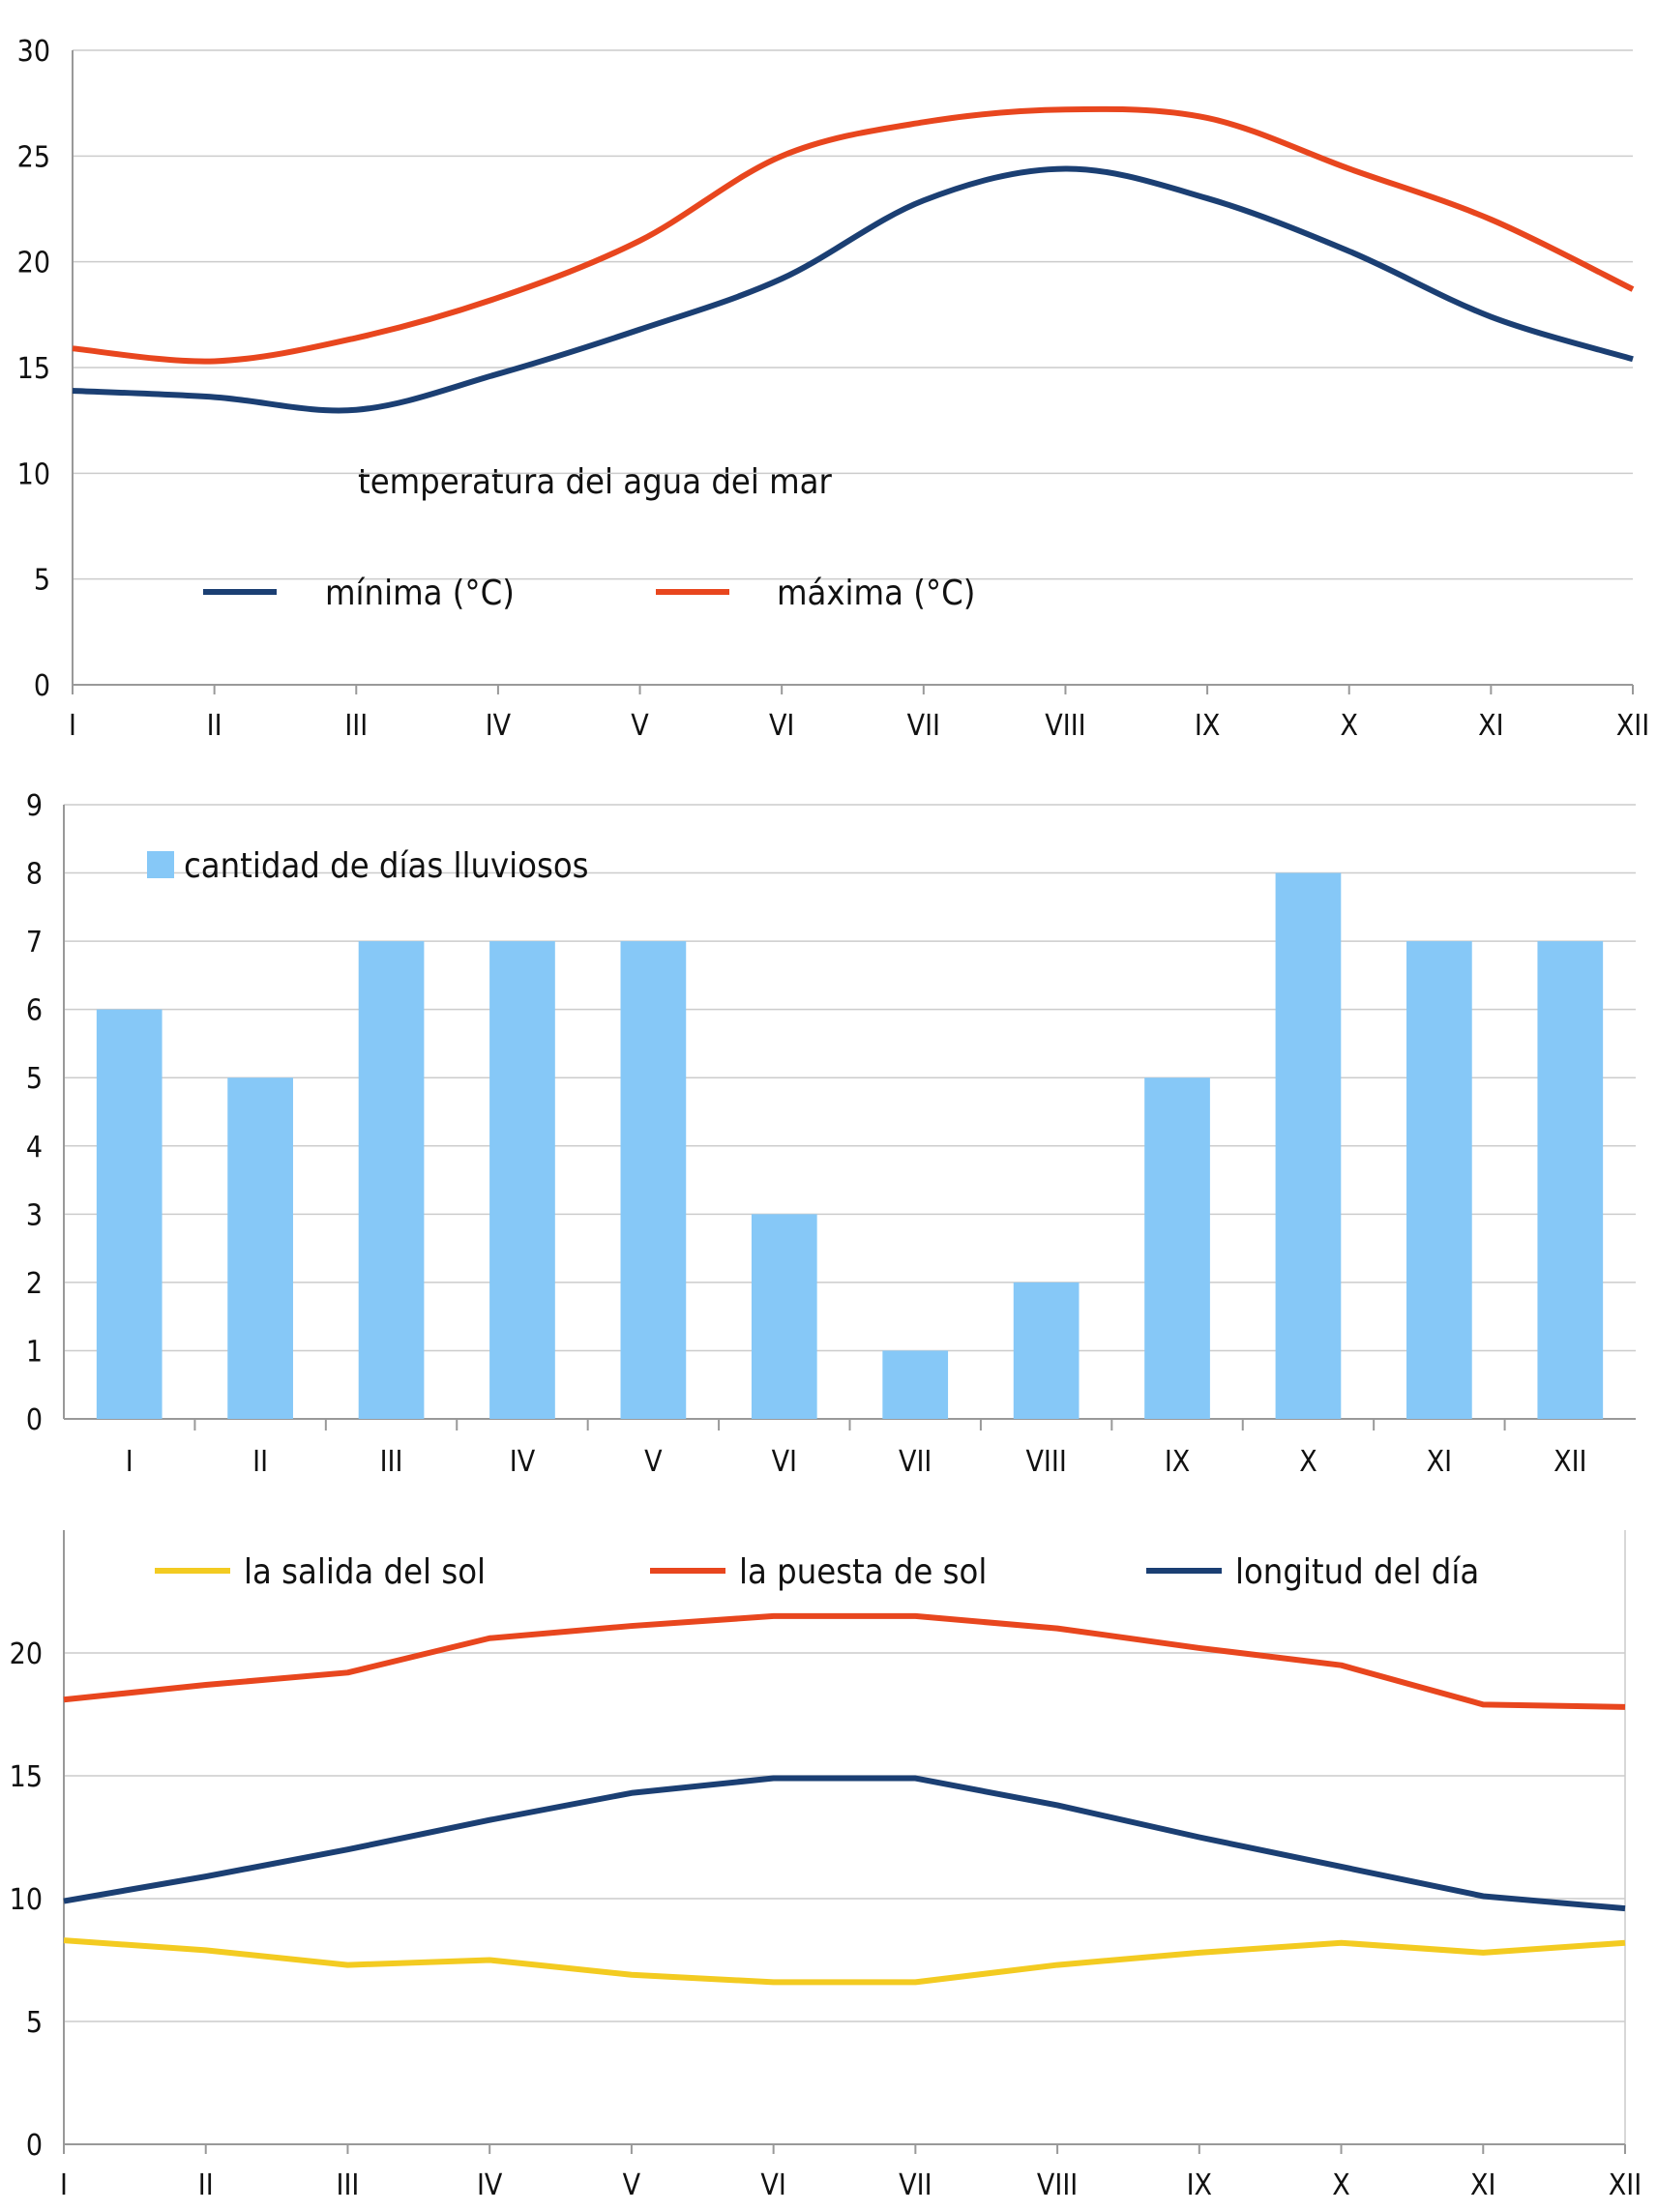 This screenshot has height=2212, width=1657. Describe the element at coordinates (34, 52) in the screenshot. I see `y-tick-label: 30` at that location.